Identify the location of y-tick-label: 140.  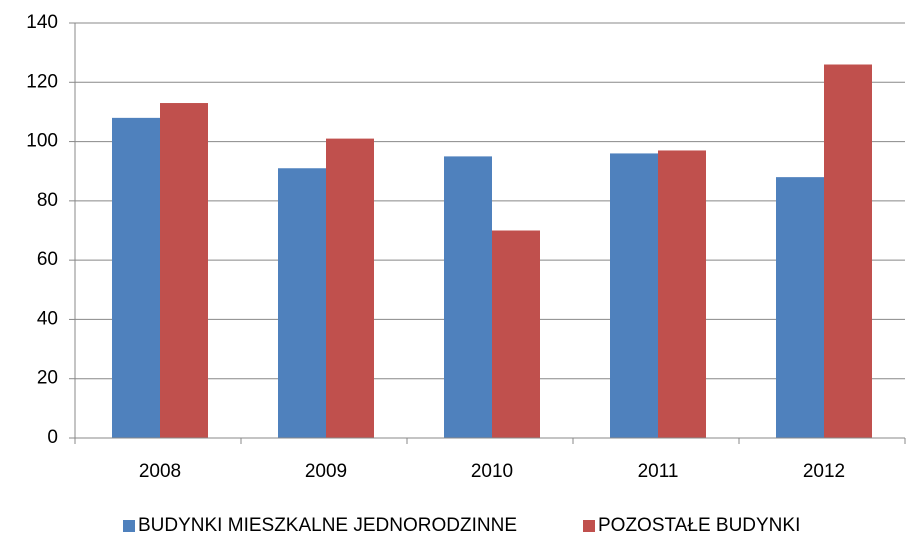
(42, 22).